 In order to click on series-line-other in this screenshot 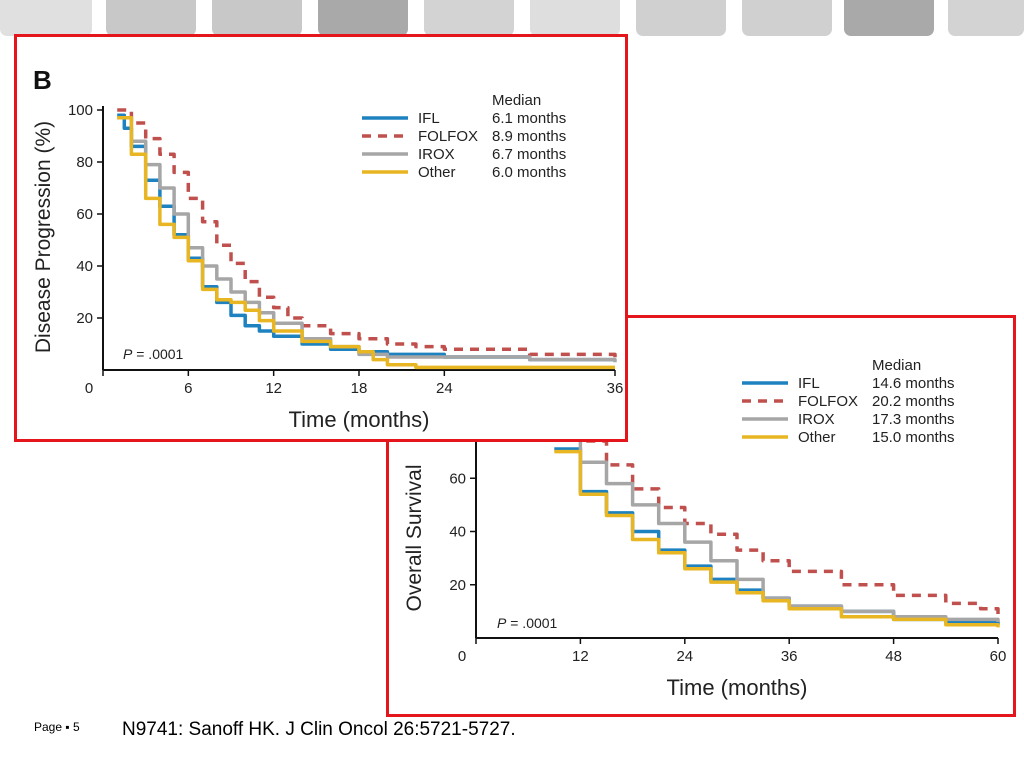, I will do `click(777, 538)`.